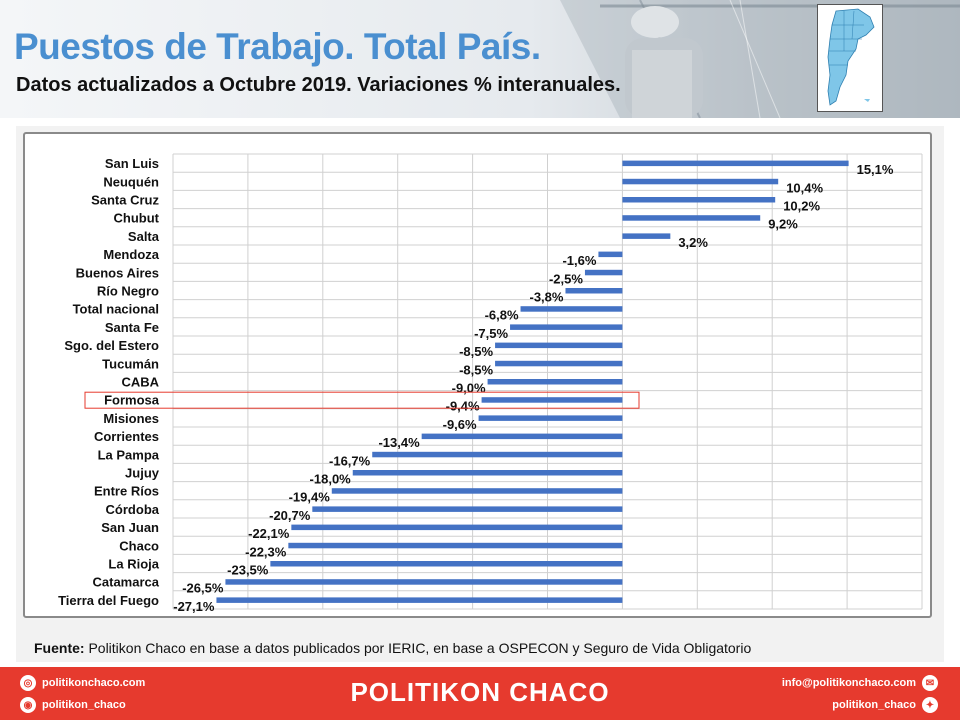 The image size is (960, 720). I want to click on value-label: -7,5%, so click(491, 333).